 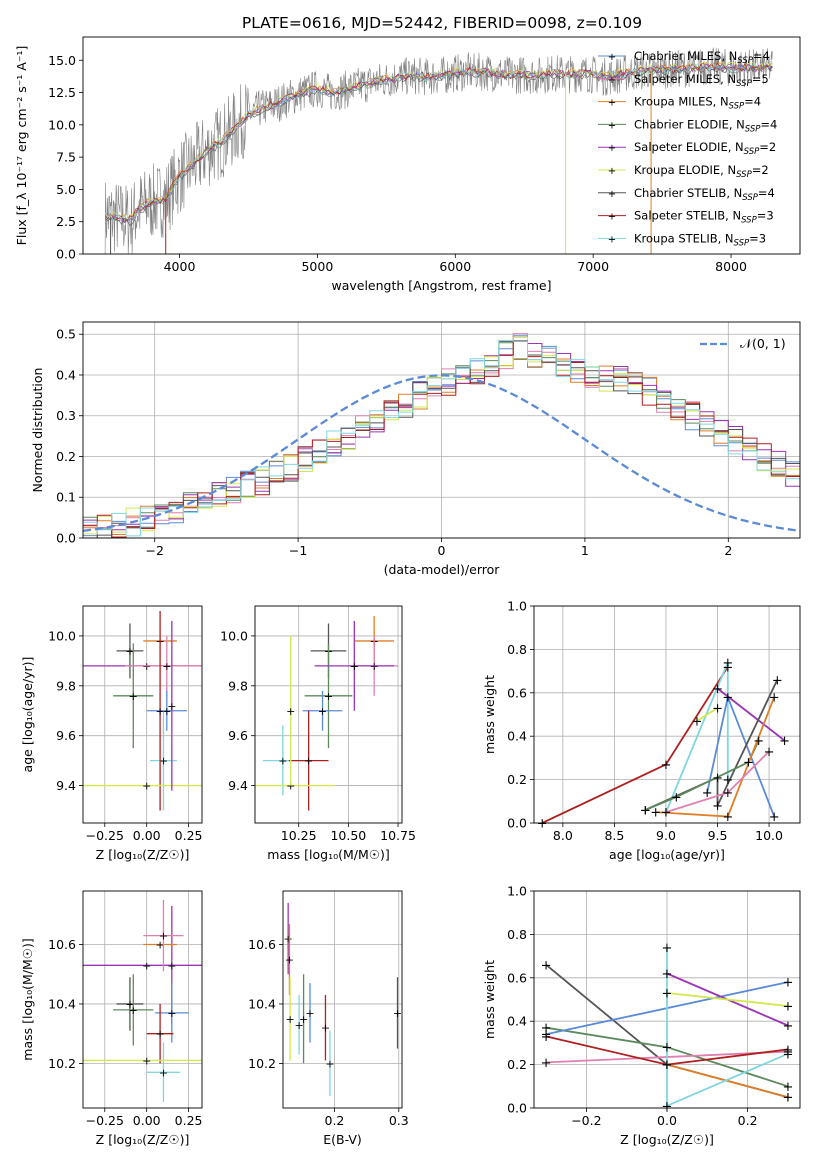 I want to click on normal-distribution-curve, so click(x=441, y=453).